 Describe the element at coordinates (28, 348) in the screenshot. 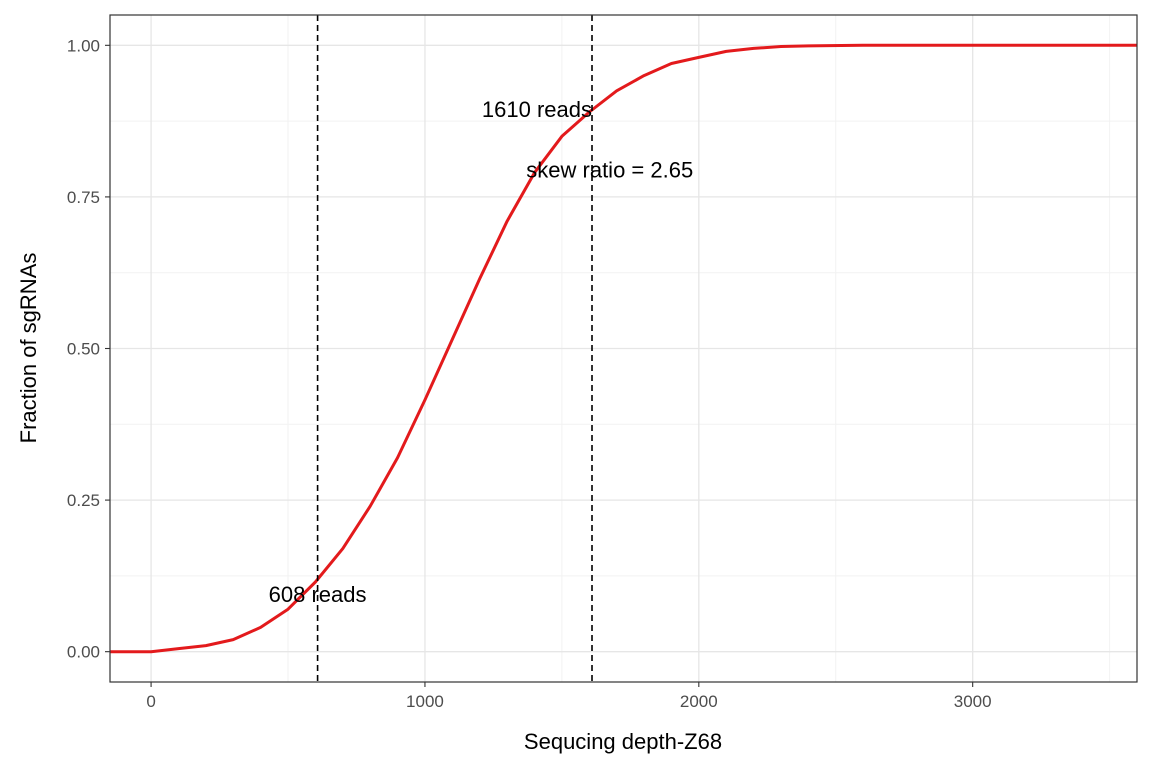

I see `y-axis-title: Fraction of sgRNAs` at that location.